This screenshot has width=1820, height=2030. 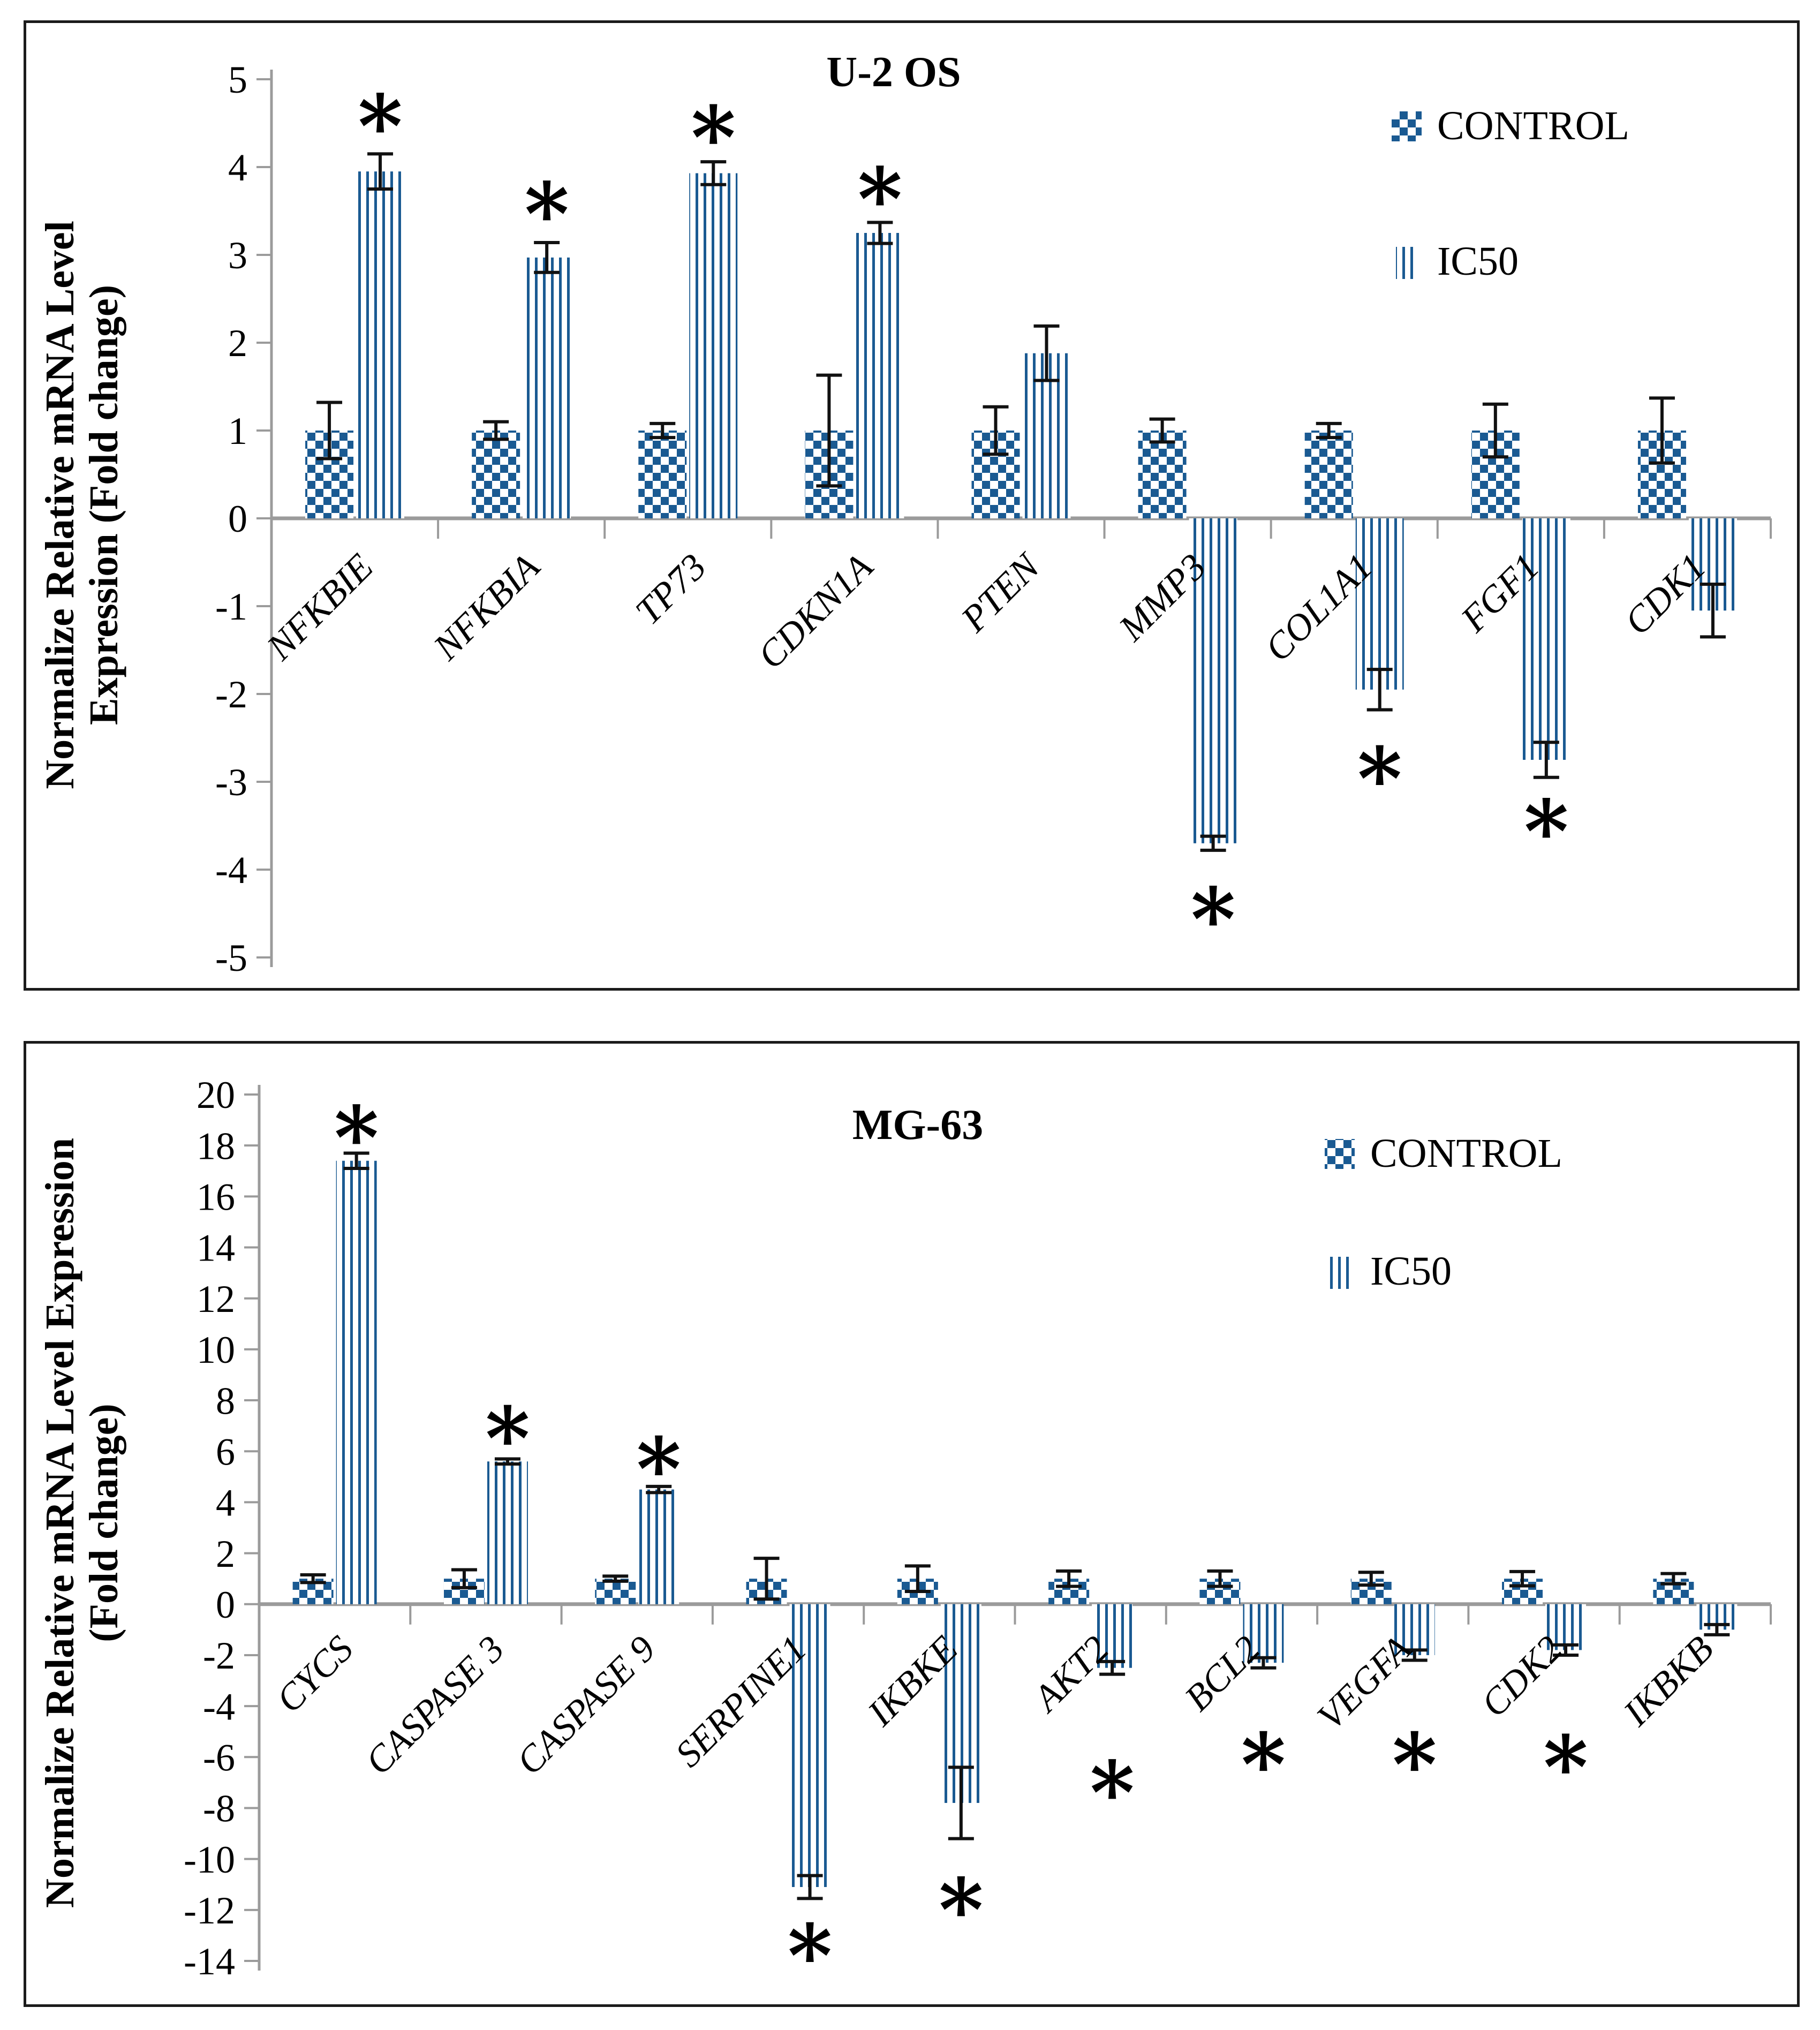 What do you see at coordinates (1566, 1627) in the screenshot?
I see `bar-ic50-cdk2` at bounding box center [1566, 1627].